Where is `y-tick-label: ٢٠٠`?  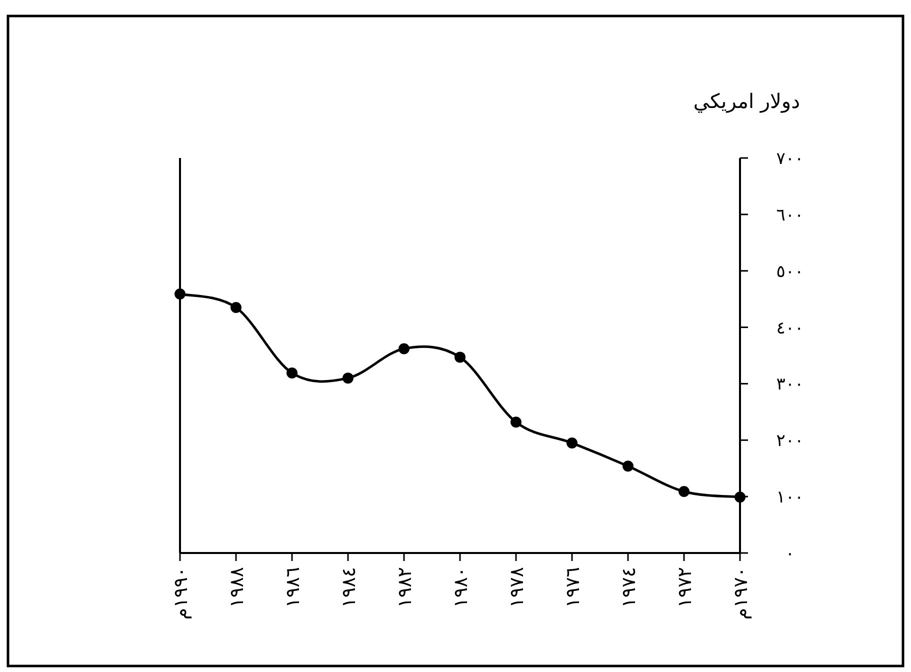 y-tick-label: ٢٠٠ is located at coordinates (790, 441).